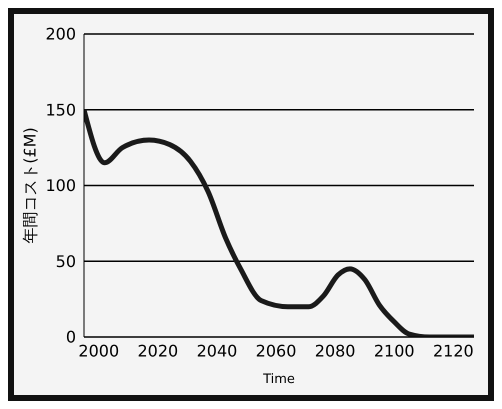  Describe the element at coordinates (60, 34) in the screenshot. I see `y-tick-label: 200` at that location.